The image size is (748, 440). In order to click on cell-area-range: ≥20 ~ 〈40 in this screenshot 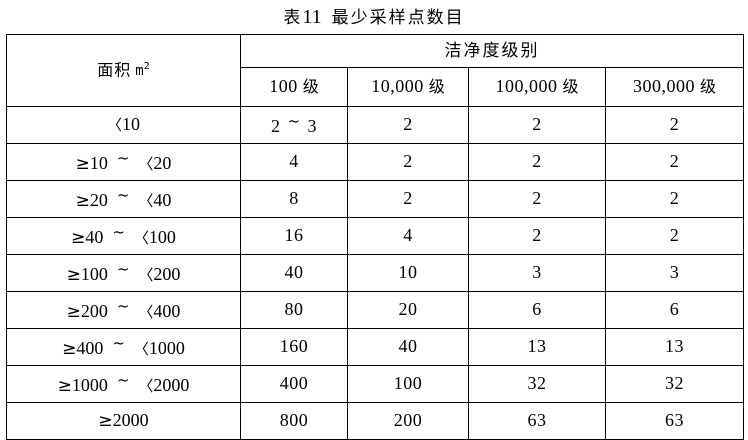, I will do `click(123, 199)`.